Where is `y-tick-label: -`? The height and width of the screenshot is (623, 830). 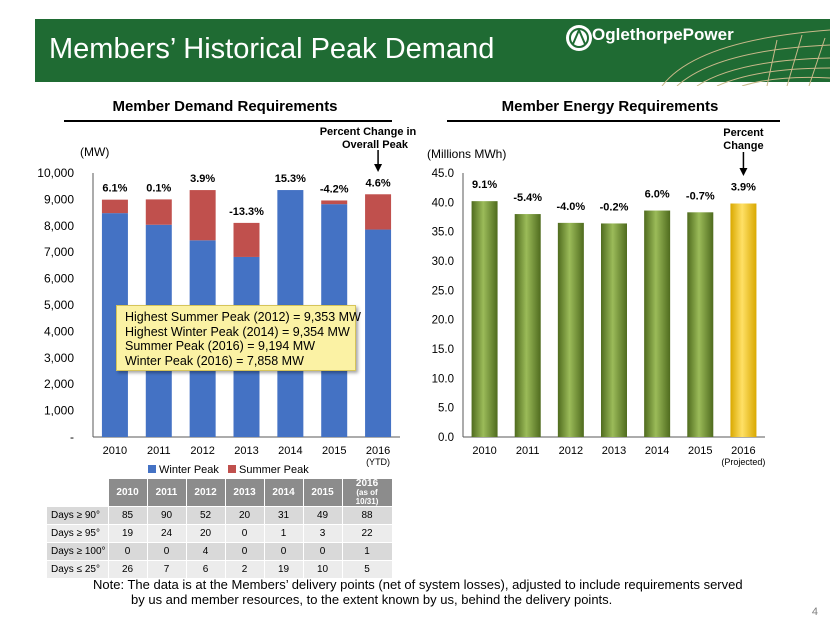
y-tick-label: - is located at coordinates (72, 437).